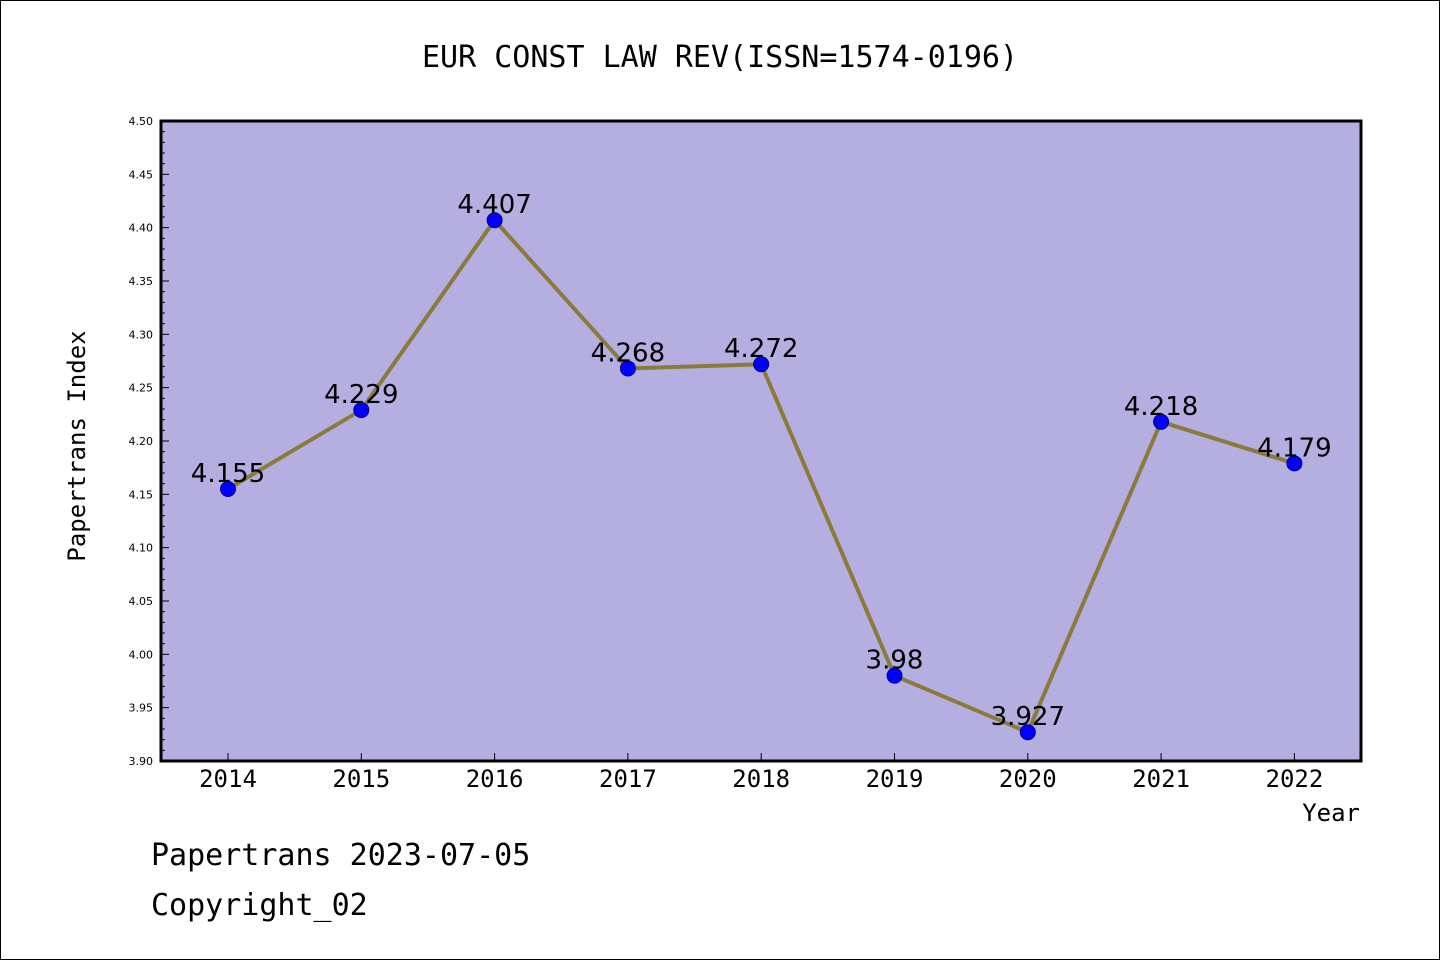  Describe the element at coordinates (895, 779) in the screenshot. I see `x-tick-label: 2019` at that location.